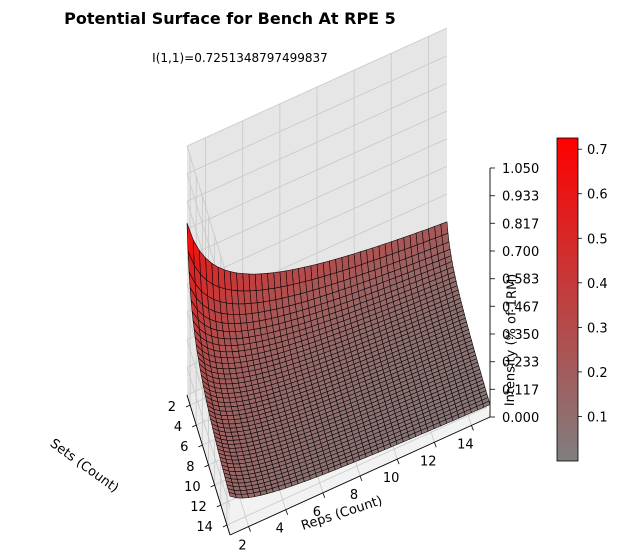  Describe the element at coordinates (391, 478) in the screenshot. I see `y-tick-label: 10` at that location.